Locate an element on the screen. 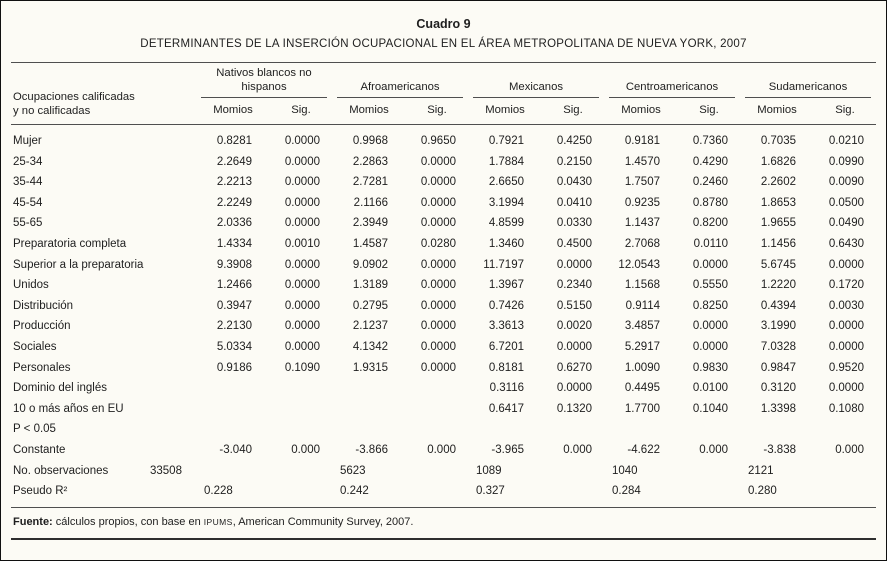 Image resolution: width=887 pixels, height=561 pixels. momios-value: -3.866 is located at coordinates (371, 449).